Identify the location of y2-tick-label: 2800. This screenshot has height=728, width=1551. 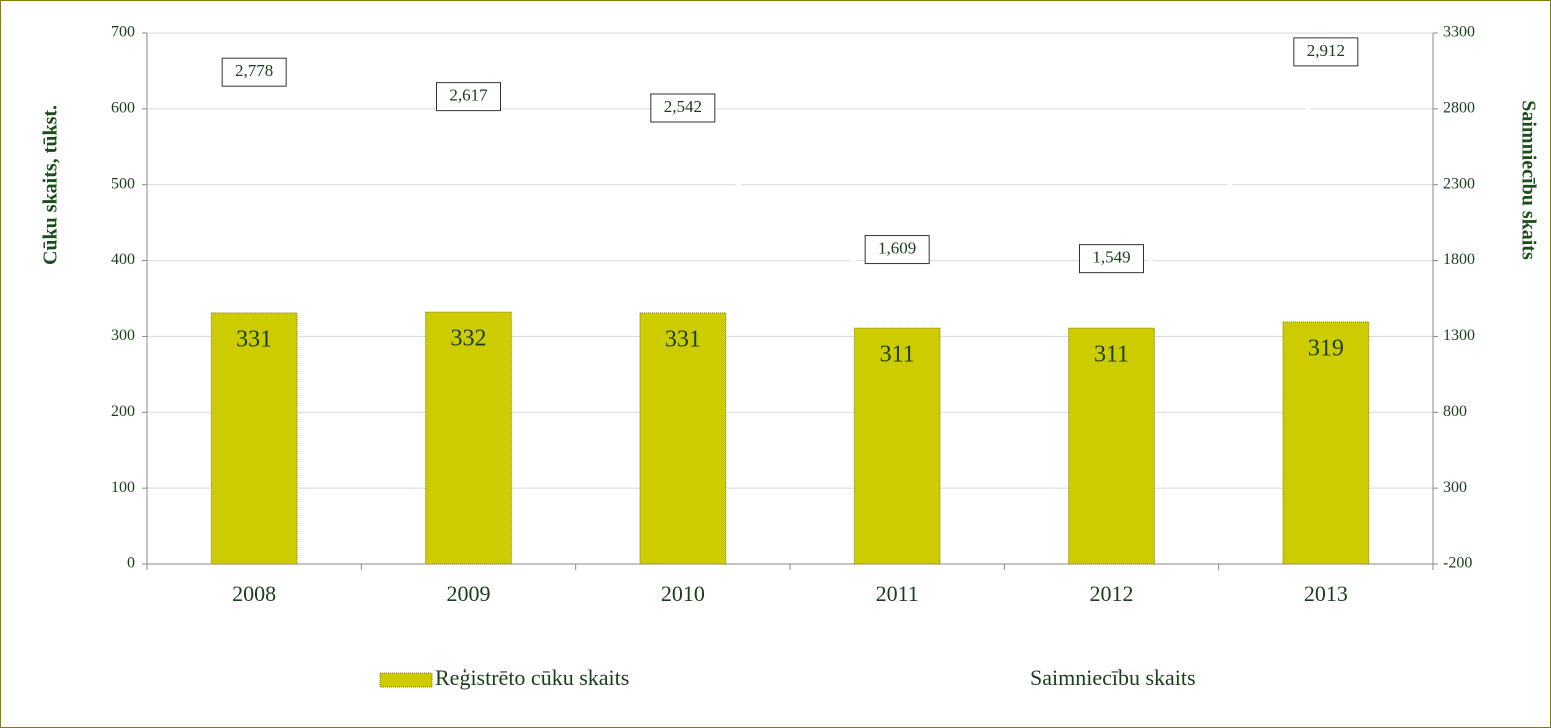
(1459, 108).